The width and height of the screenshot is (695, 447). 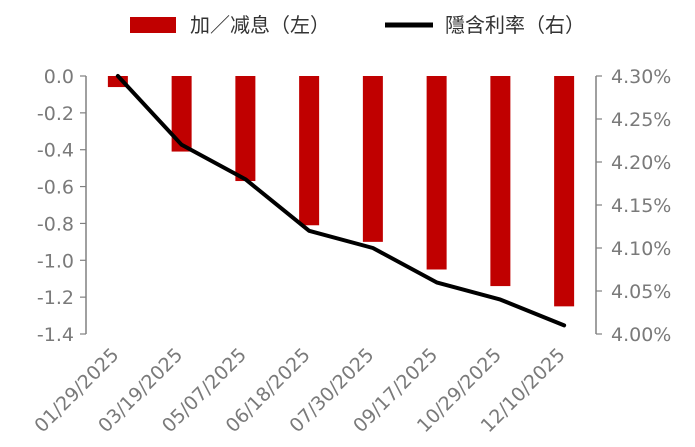 I want to click on legend: 加／减息（左） 隱含利率（右）, so click(x=357, y=25).